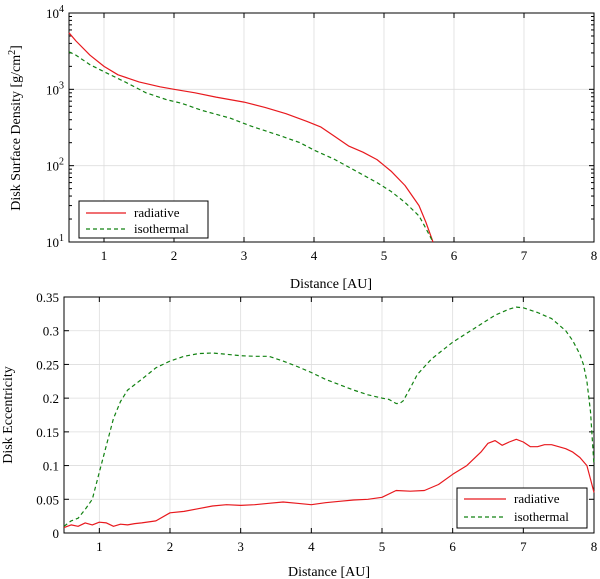  I want to click on y-tick-label: 10⁴, so click(55, 12).